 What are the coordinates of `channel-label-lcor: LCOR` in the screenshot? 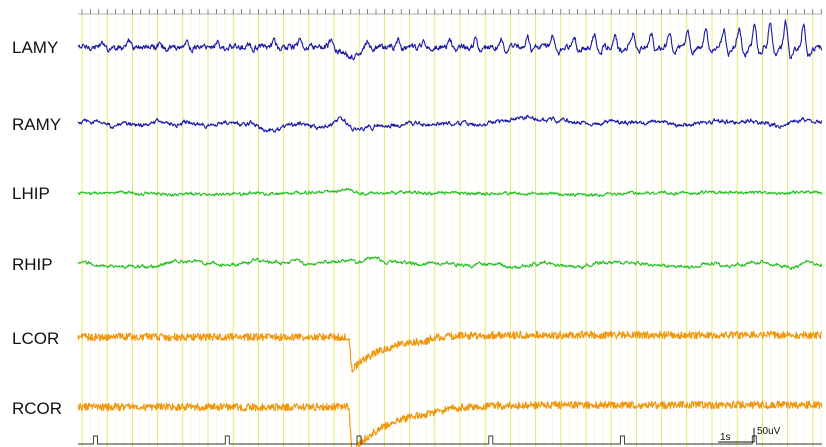 It's located at (35, 338).